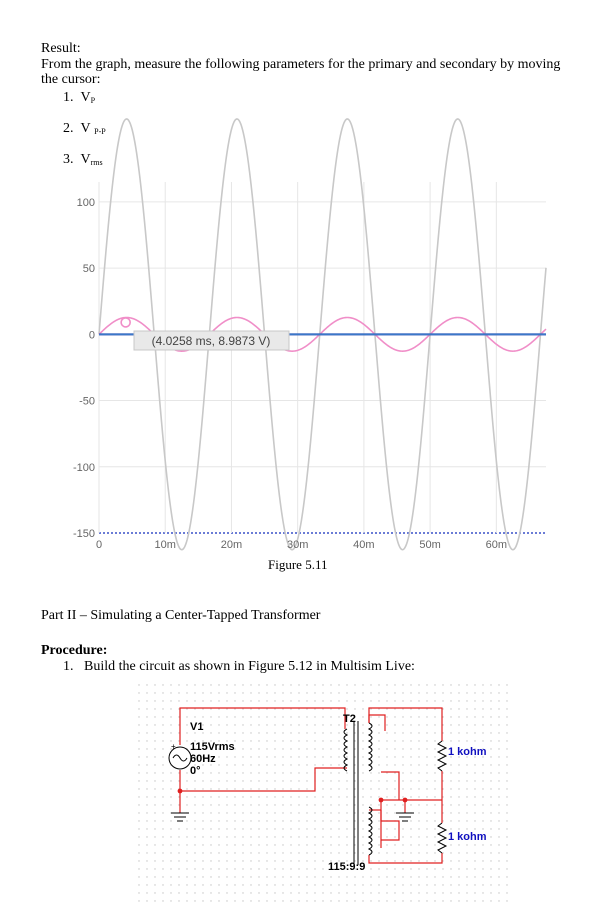 The height and width of the screenshot is (902, 597). What do you see at coordinates (467, 752) in the screenshot?
I see `resistor-r1-label: 1 kohm` at bounding box center [467, 752].